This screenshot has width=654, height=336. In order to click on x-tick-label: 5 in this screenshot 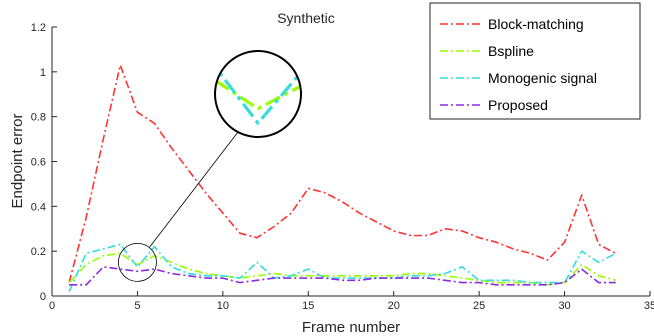, I will do `click(137, 306)`.